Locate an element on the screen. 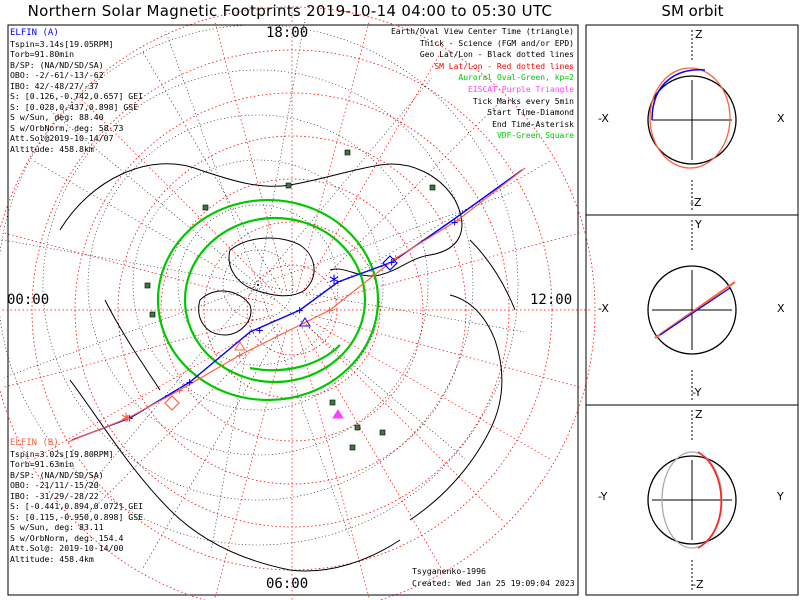  elfin-a-line: S w/OrbNorm, deg: 58.73 is located at coordinates (67, 127).